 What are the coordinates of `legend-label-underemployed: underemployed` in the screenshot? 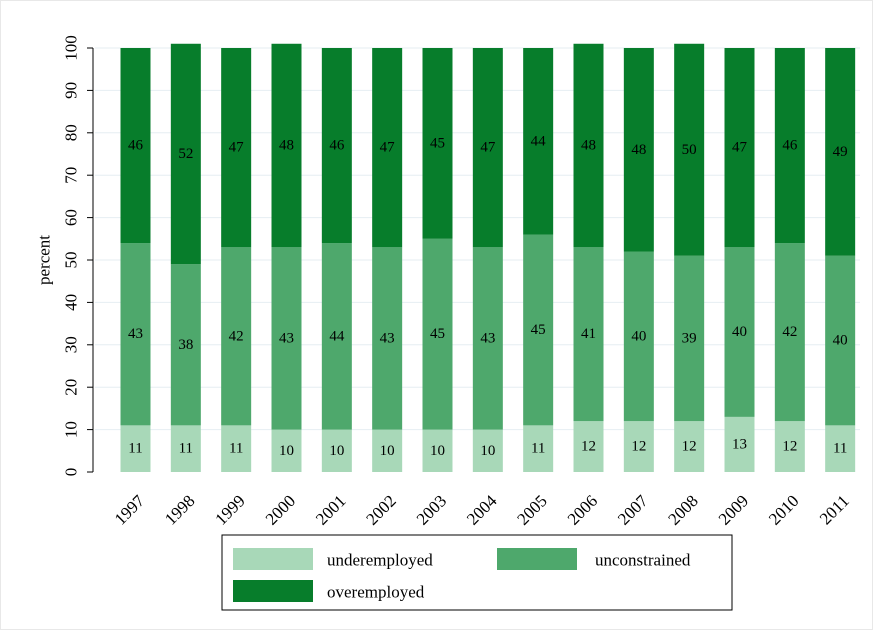 It's located at (380, 560).